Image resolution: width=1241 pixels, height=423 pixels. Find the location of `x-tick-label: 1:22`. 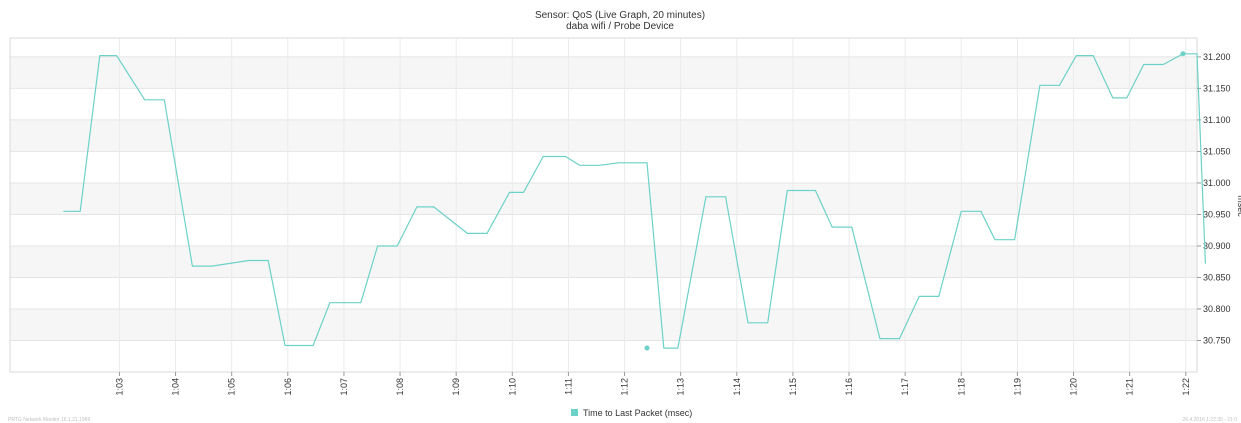

x-tick-label: 1:22 is located at coordinates (1186, 387).